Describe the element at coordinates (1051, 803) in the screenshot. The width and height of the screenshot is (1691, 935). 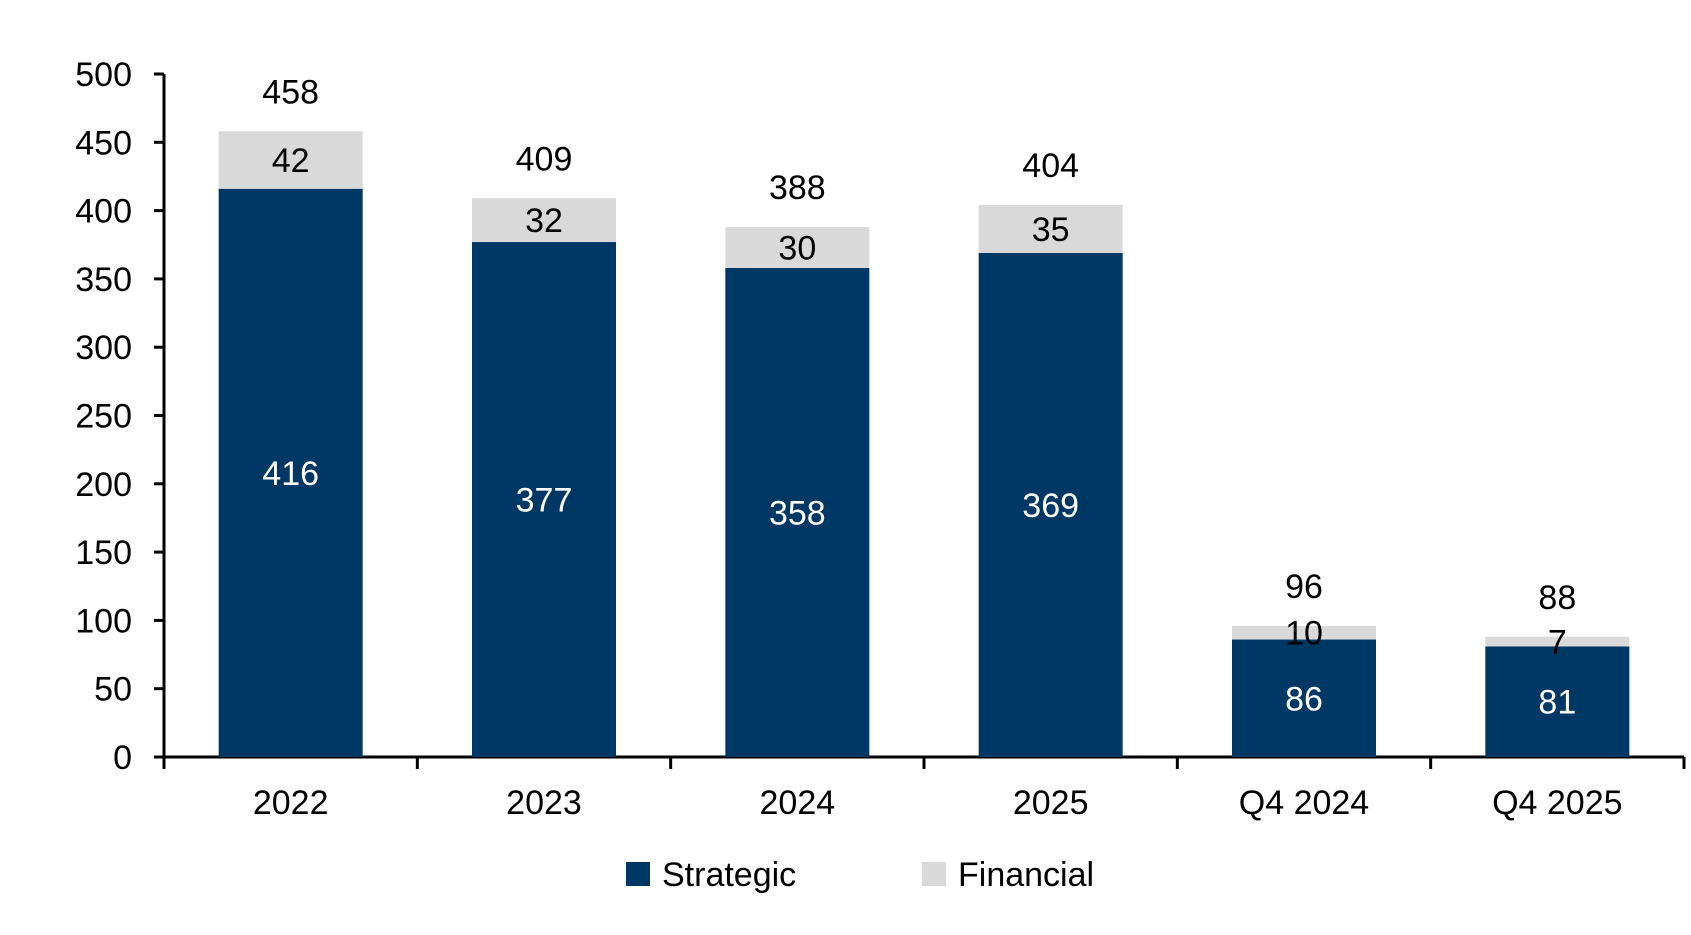
I see `x-category-label: 2025` at that location.